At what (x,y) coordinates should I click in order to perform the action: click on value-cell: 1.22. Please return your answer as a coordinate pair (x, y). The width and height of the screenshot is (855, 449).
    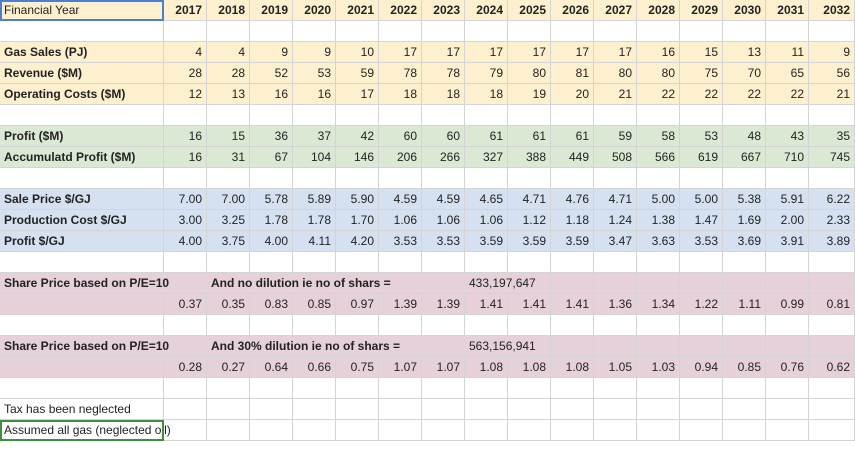
    Looking at the image, I should click on (701, 304).